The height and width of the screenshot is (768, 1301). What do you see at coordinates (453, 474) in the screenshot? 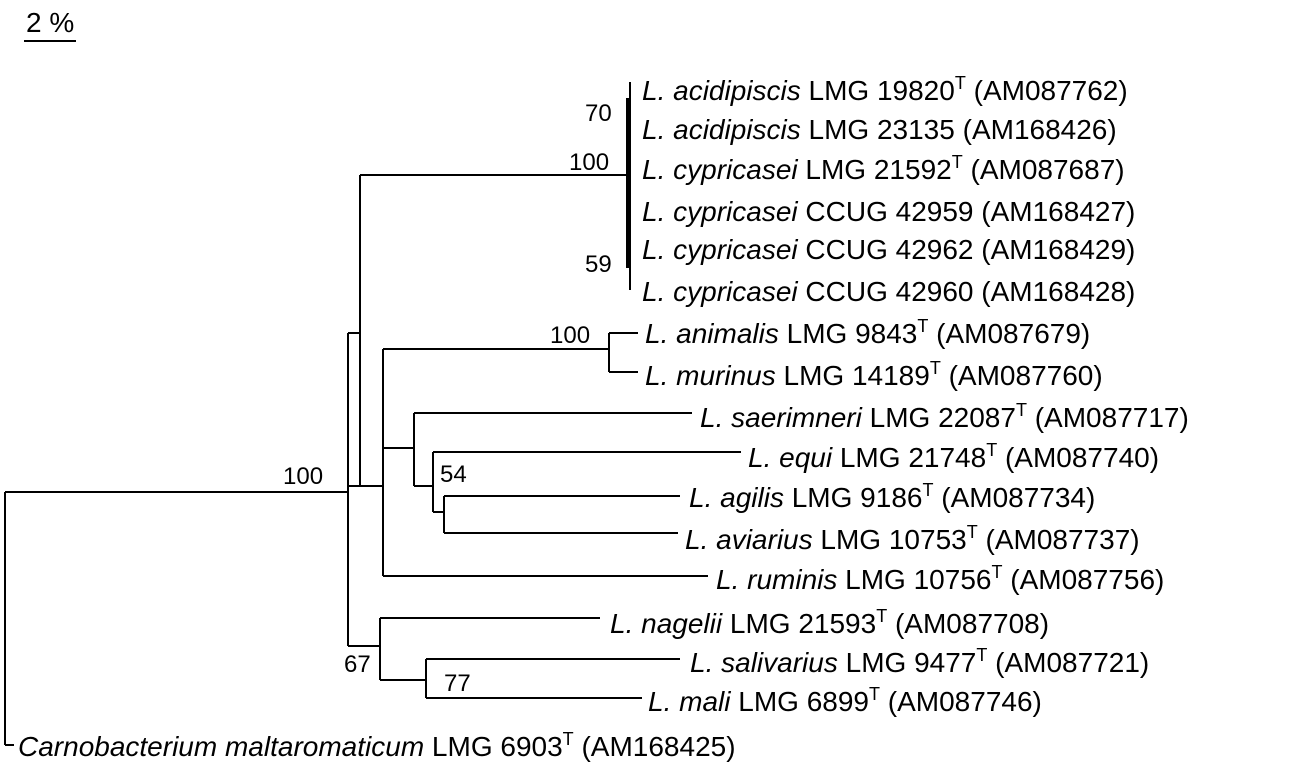
I see `bootstrap-value: 54` at bounding box center [453, 474].